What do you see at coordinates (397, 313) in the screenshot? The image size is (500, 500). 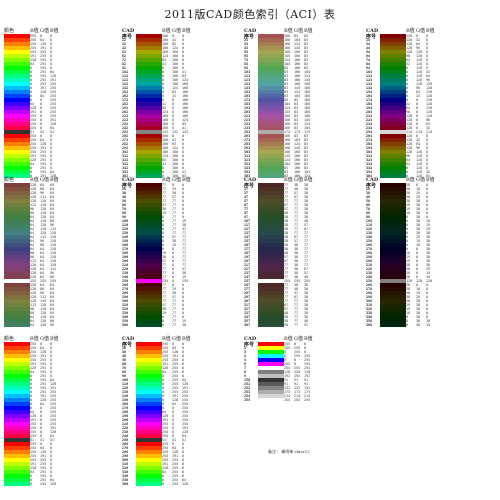 I see `color-row: 338 10 38 0` at bounding box center [397, 313].